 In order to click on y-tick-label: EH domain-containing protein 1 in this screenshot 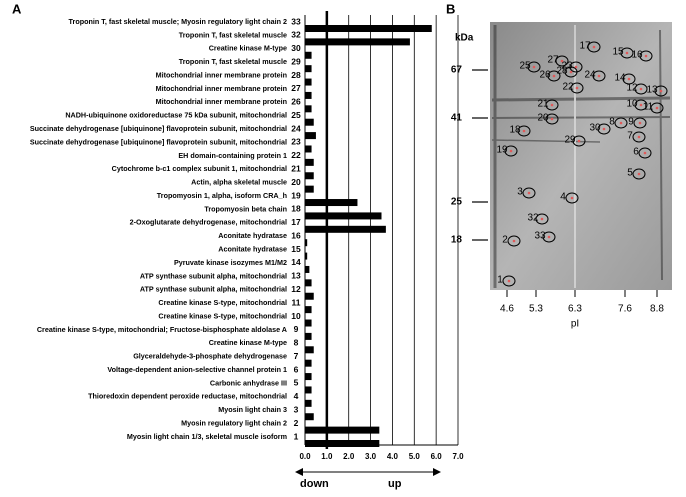, I will do `click(232, 155)`.